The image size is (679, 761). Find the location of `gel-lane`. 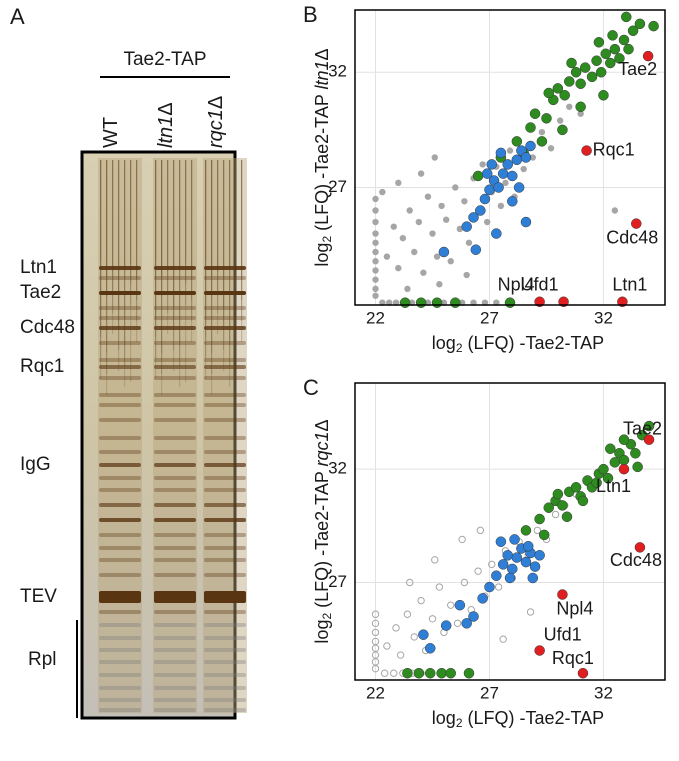

gel-lane is located at coordinates (175, 435).